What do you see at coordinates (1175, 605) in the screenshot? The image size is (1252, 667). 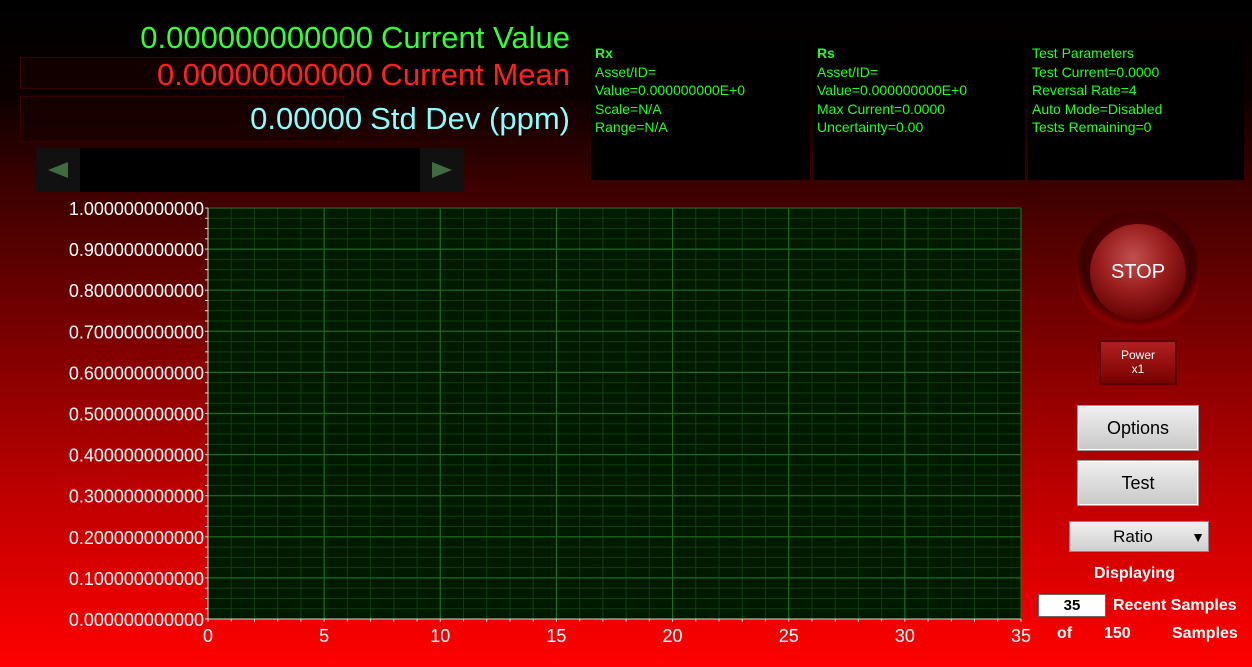 I see `recent-samples-label: Recent Samples` at bounding box center [1175, 605].